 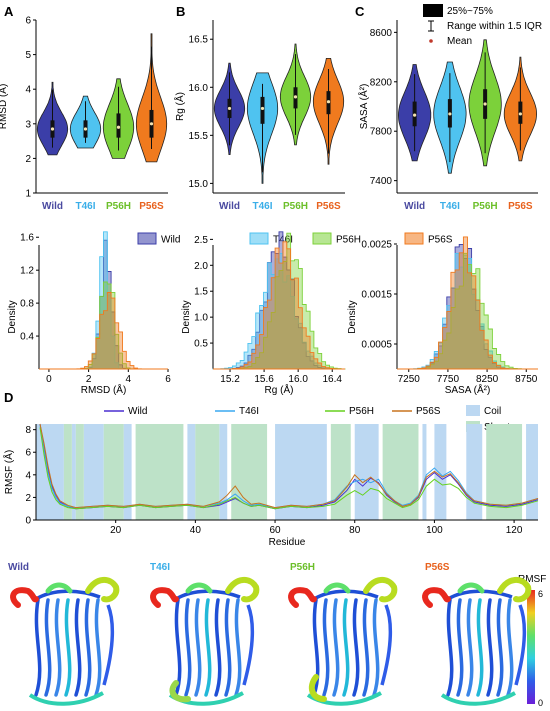 What do you see at coordinates (363, 107) in the screenshot?
I see `y-axis-label: SASA (Å²)` at bounding box center [363, 107].